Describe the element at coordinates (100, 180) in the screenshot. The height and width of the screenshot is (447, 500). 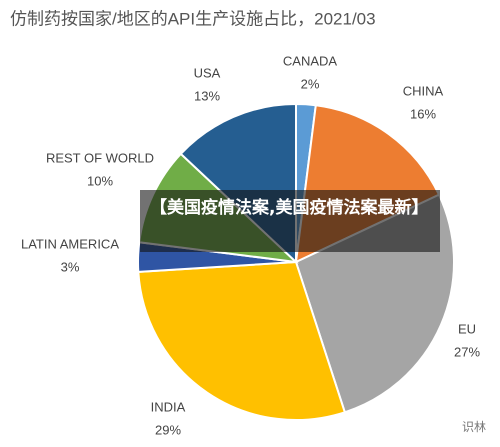
I see `slice-value-label: 10%` at that location.